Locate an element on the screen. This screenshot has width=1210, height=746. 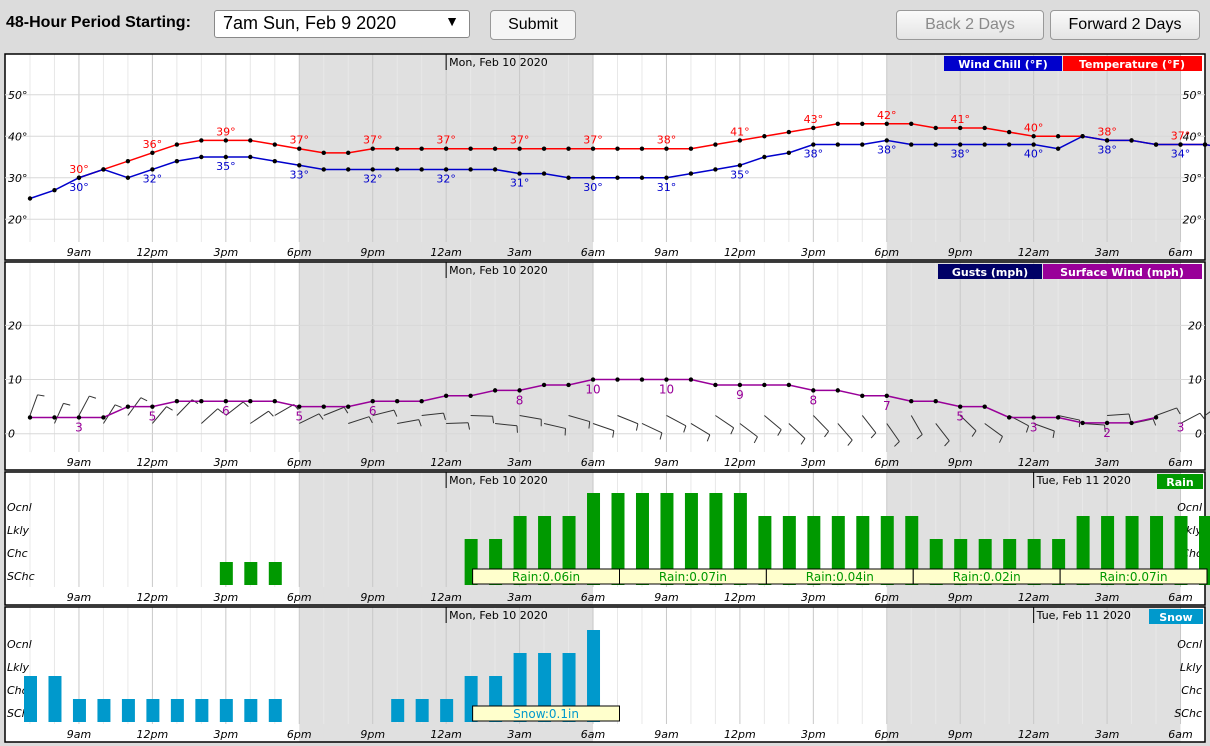
x-tick-label: 6pm is located at coordinates (299, 597).